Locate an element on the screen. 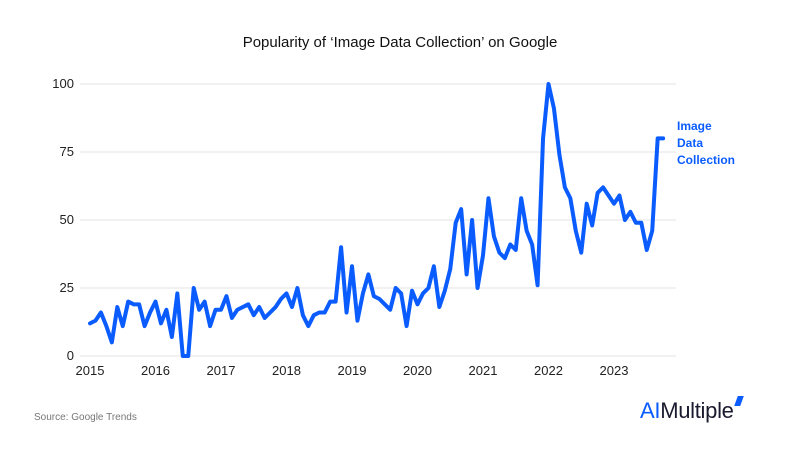  y-tick-label: 0 is located at coordinates (70, 355).